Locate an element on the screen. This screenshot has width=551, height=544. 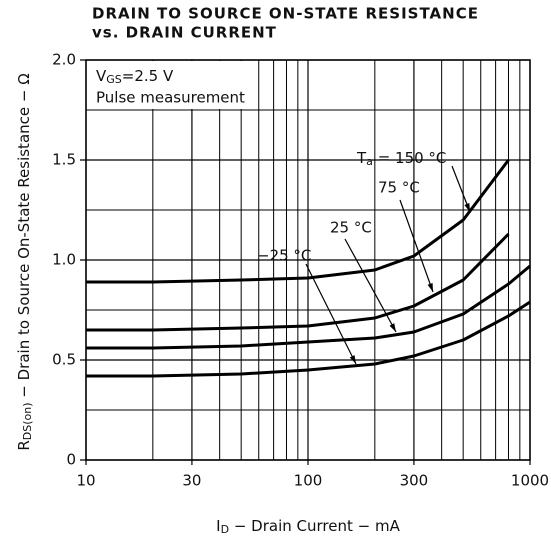
annotation-sub: GS is located at coordinates (114, 79).